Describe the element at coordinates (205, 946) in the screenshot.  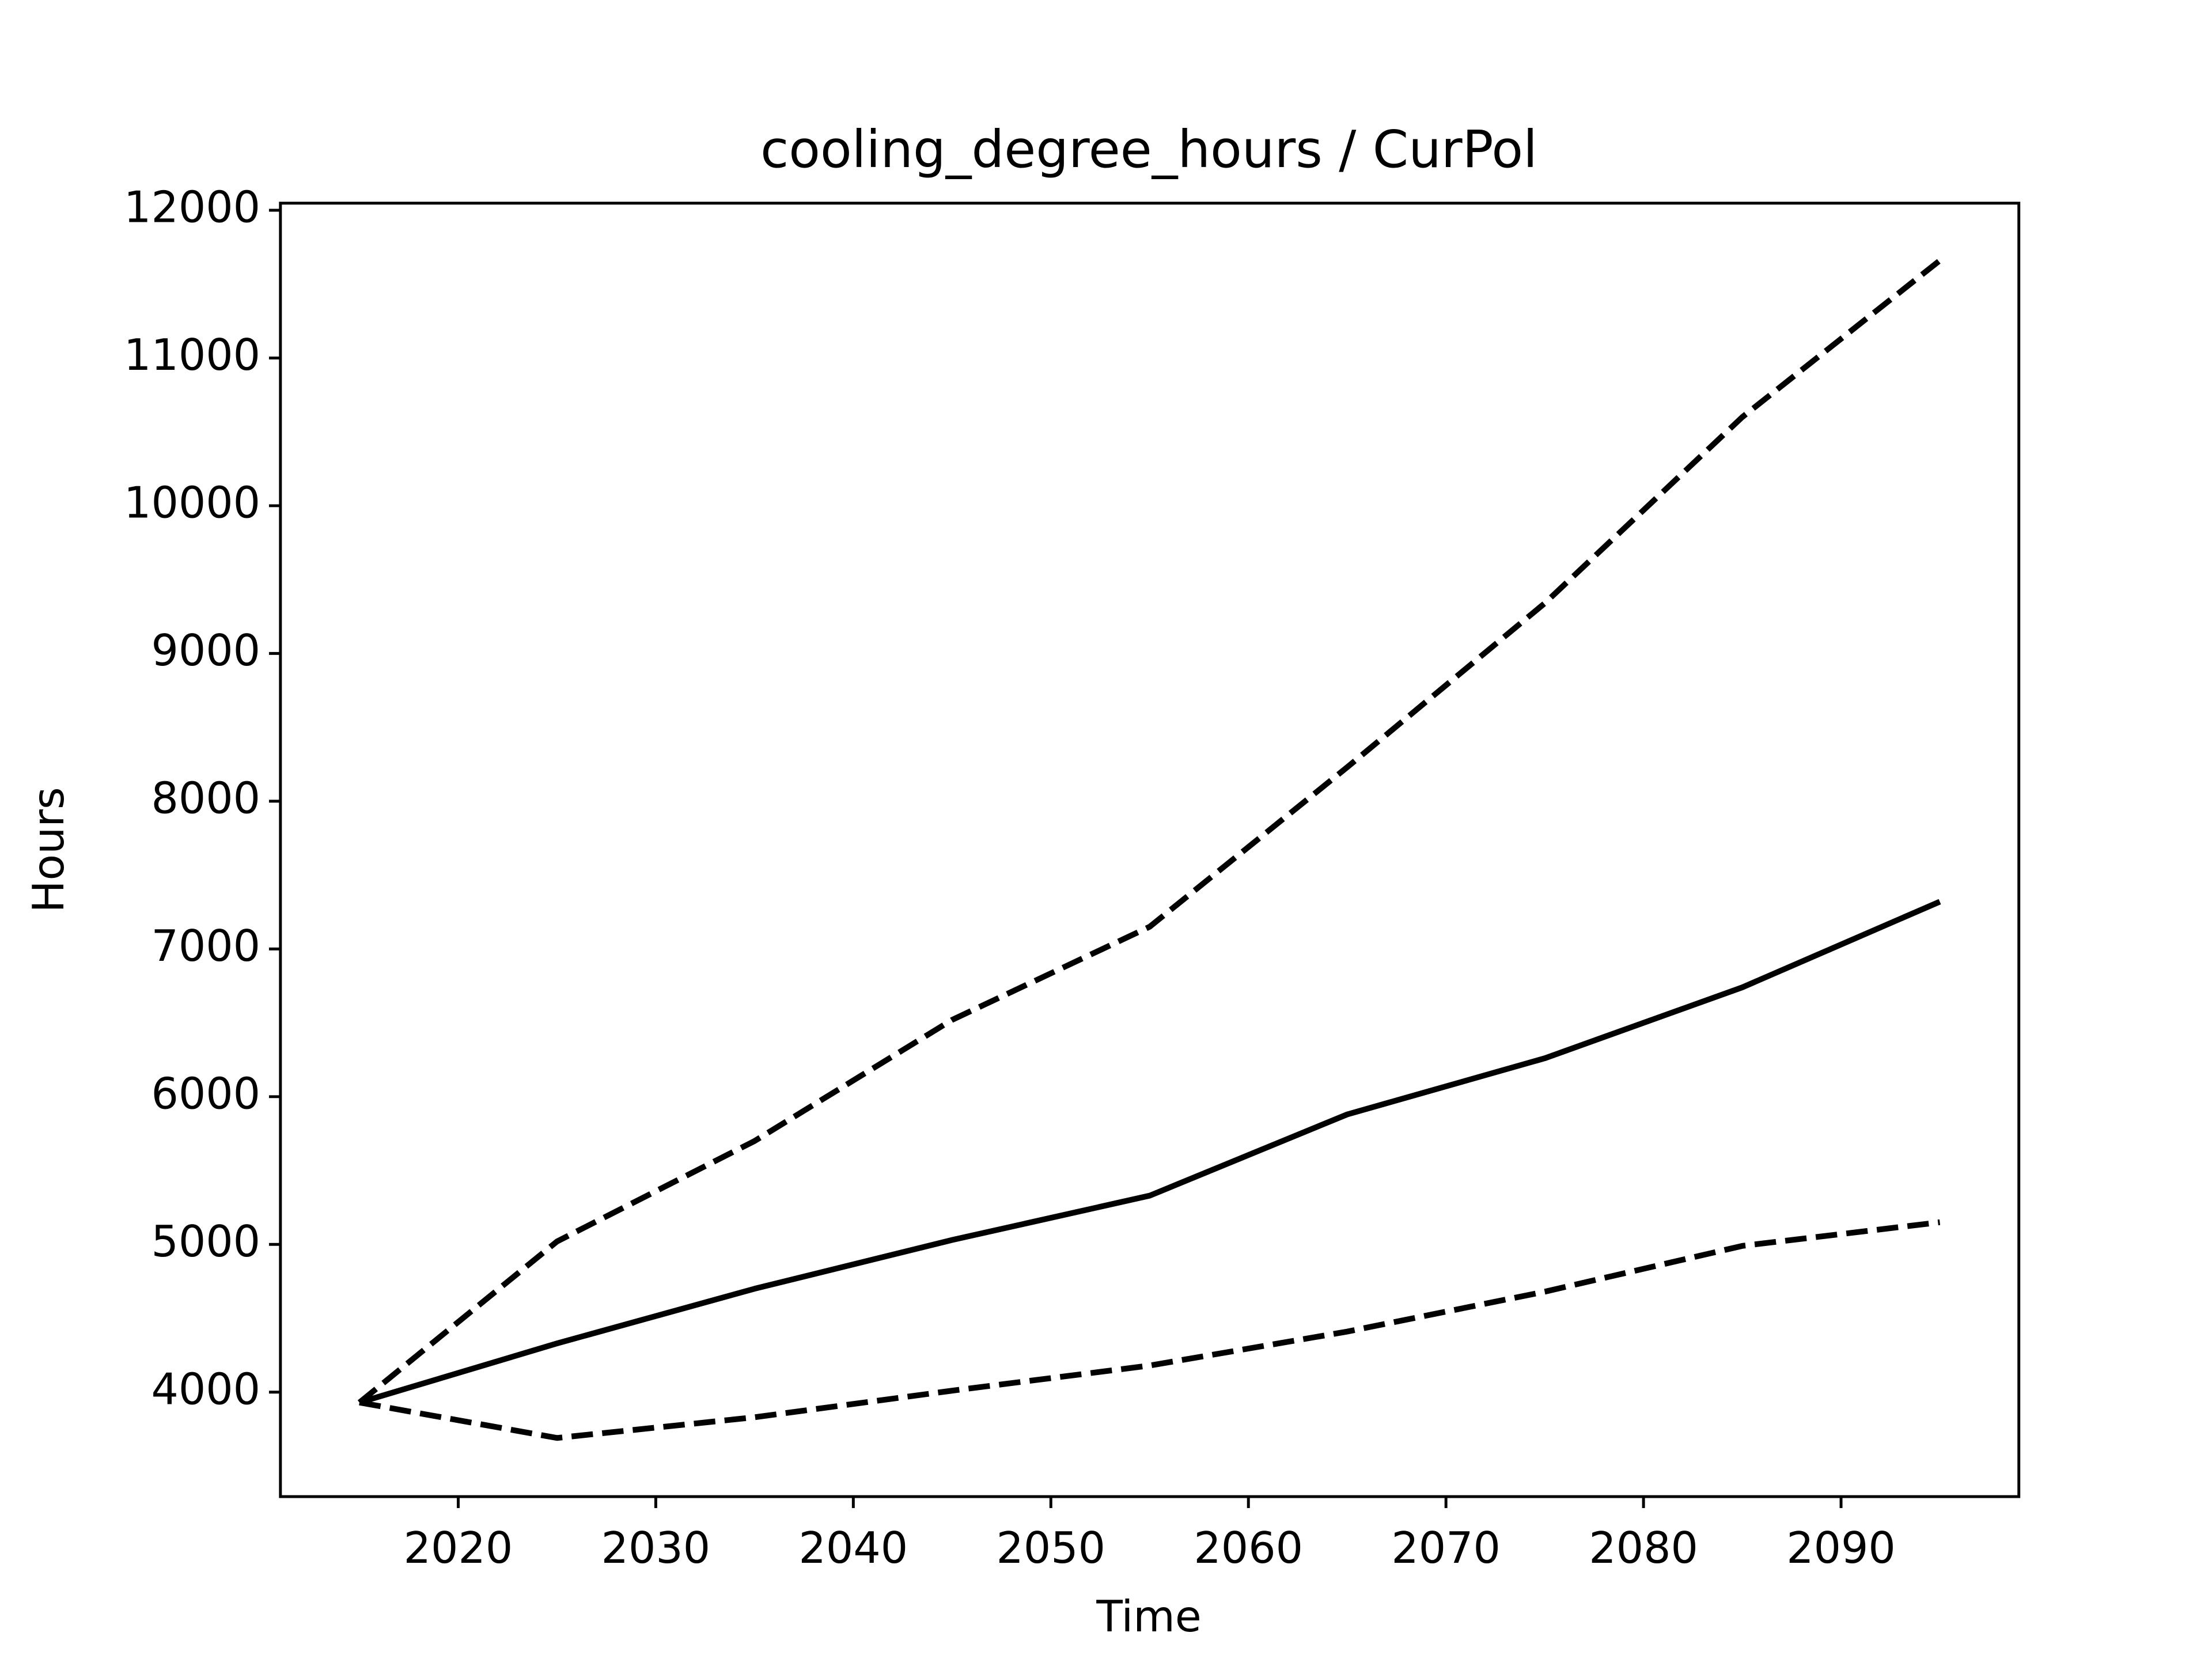
I see `y-tick-label: 7000` at that location.